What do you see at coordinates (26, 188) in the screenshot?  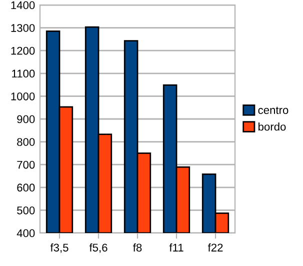 I see `y-tick-label: 600` at bounding box center [26, 188].